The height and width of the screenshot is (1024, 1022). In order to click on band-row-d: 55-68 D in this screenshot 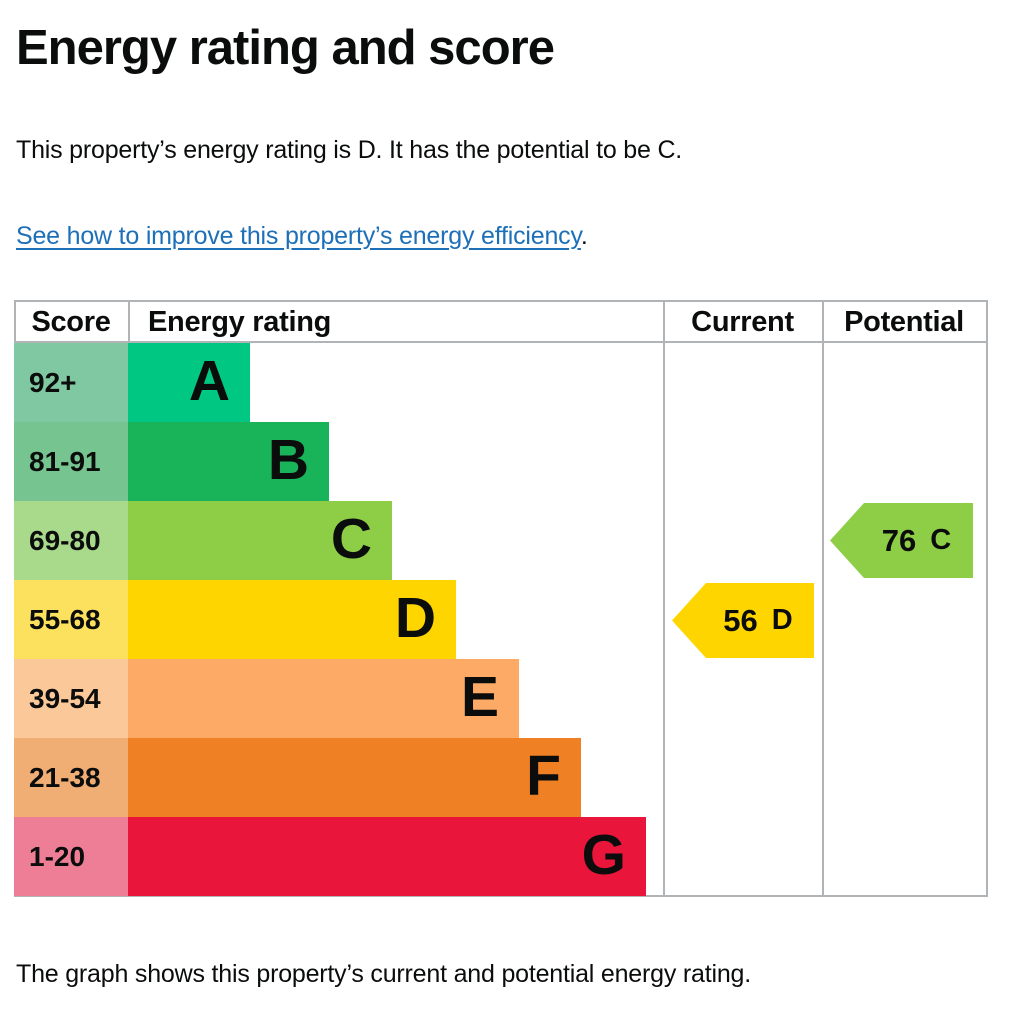, I will do `click(344, 619)`.